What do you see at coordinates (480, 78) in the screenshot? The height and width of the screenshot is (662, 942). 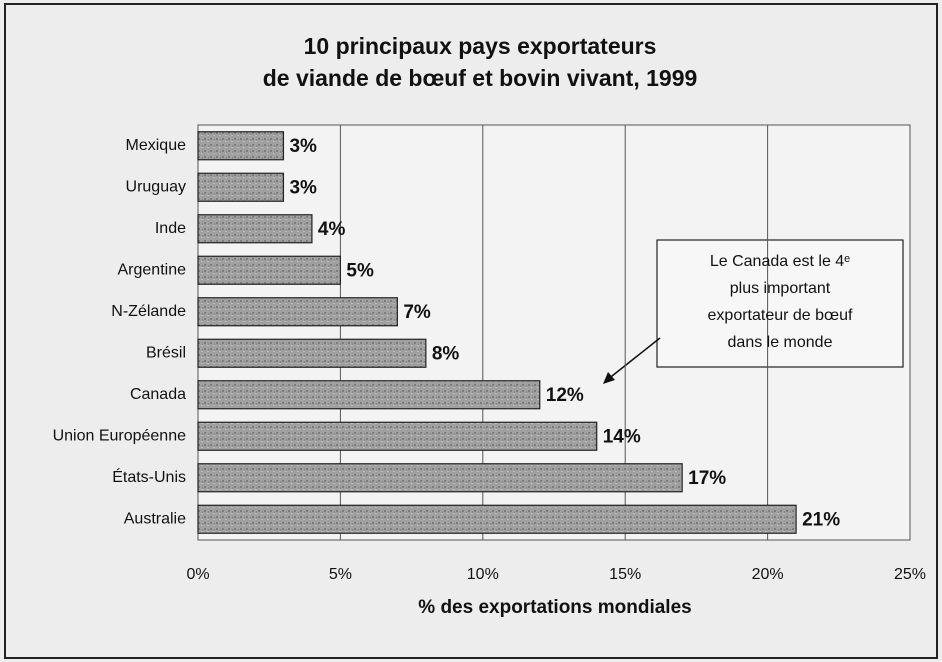 I see `chart-title: de viande de bœuf et bovin vivant, 1999` at bounding box center [480, 78].